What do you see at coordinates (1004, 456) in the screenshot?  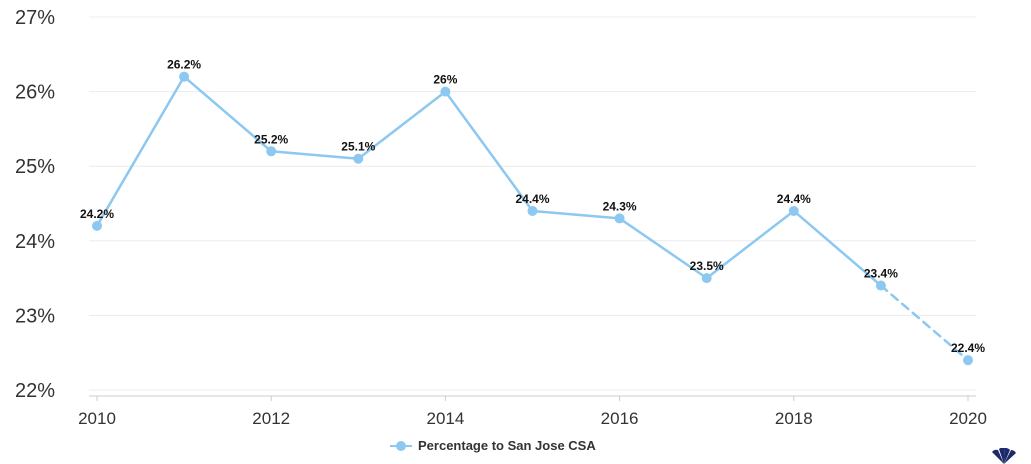 I see `peacock-logo-icon` at bounding box center [1004, 456].